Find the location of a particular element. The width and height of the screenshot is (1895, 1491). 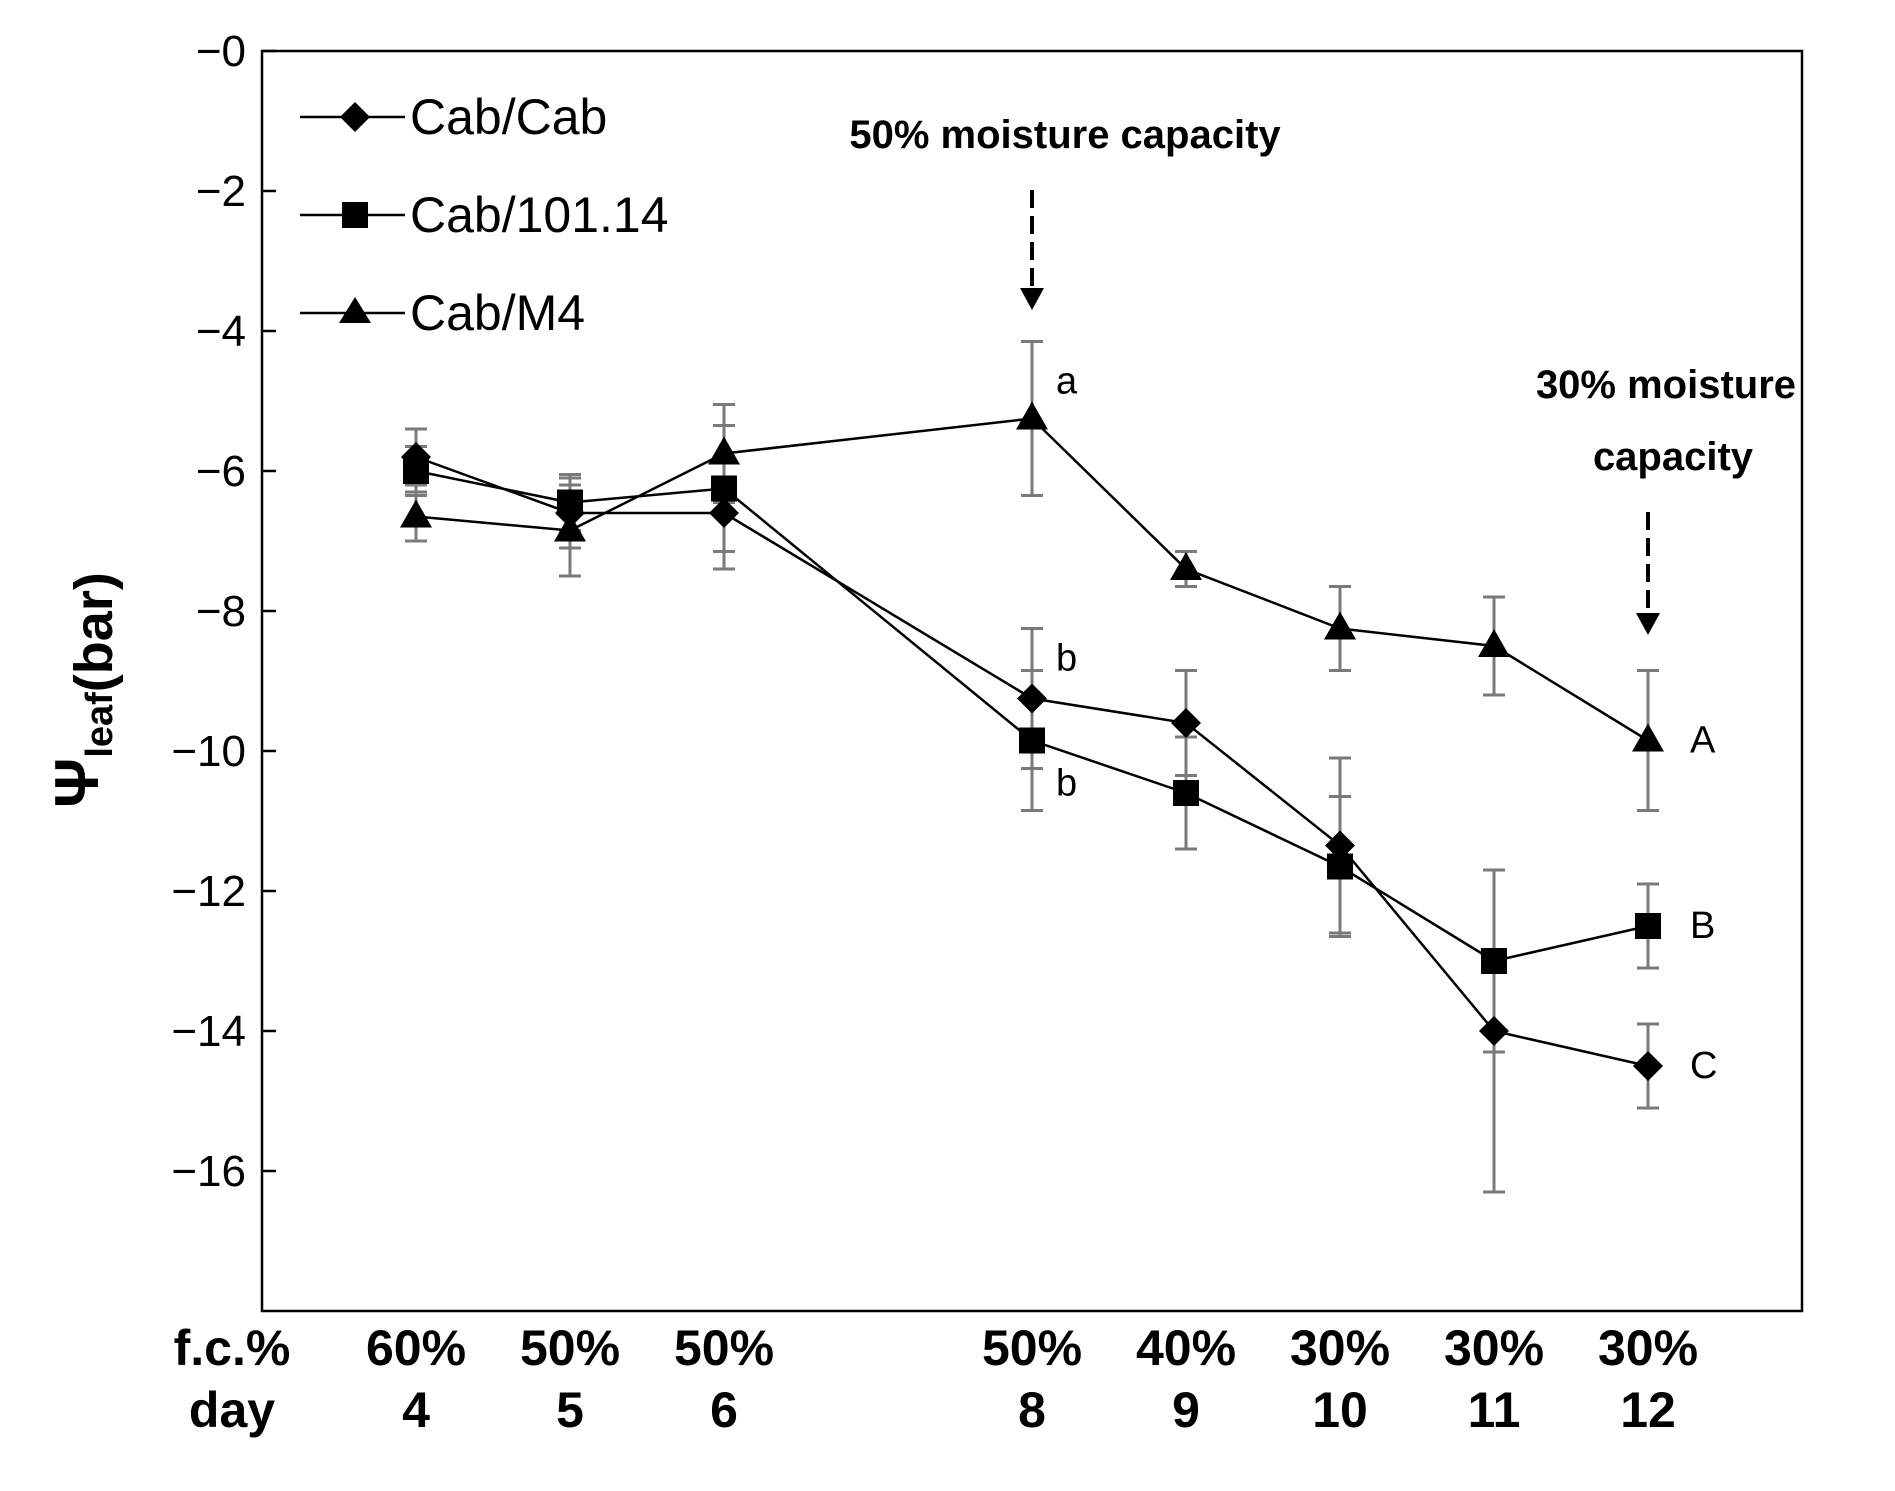

significance-label: A is located at coordinates (1703, 741).